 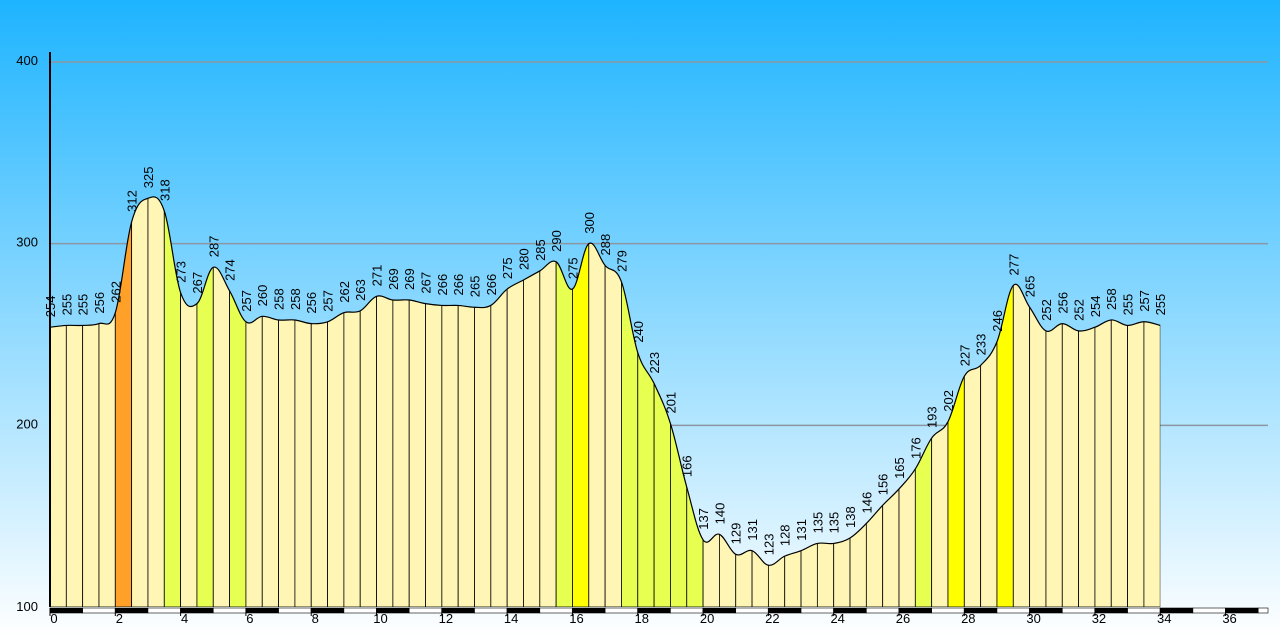 What do you see at coordinates (315, 618) in the screenshot?
I see `x-tick-label: 8` at bounding box center [315, 618].